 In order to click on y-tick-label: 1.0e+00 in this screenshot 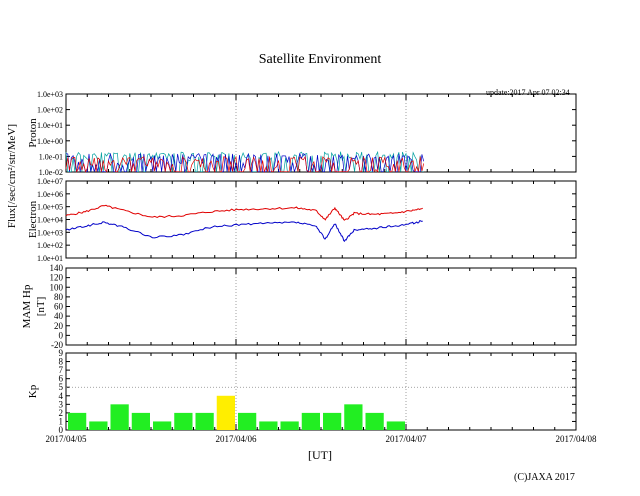, I will do `click(50, 141)`.